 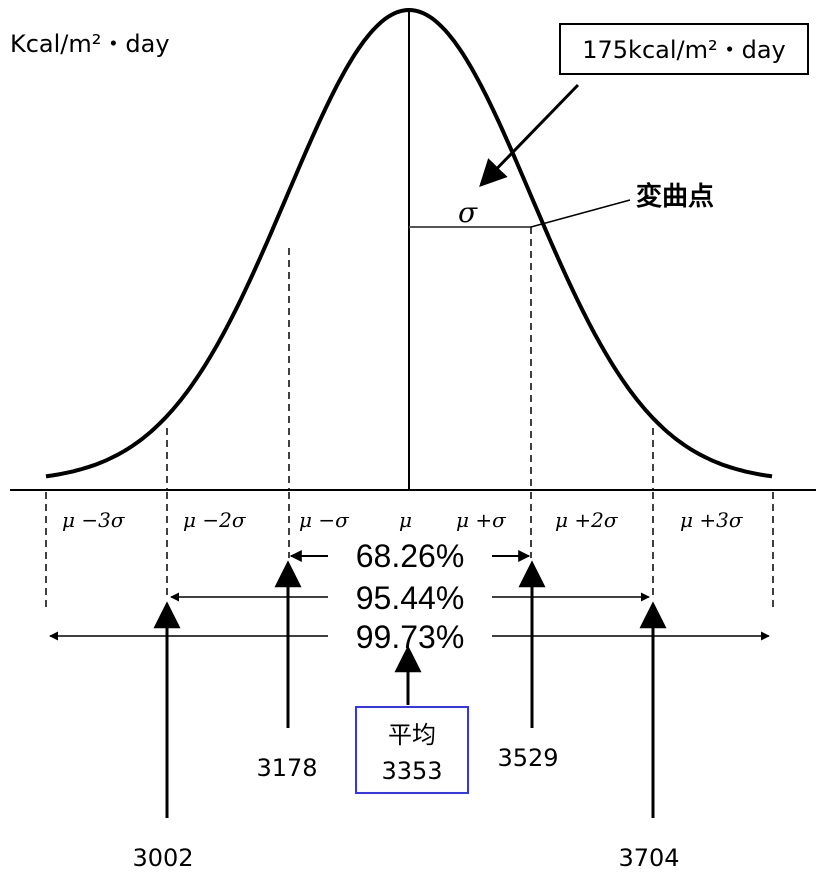 What do you see at coordinates (529, 135) in the screenshot?
I see `callout-arrow` at bounding box center [529, 135].